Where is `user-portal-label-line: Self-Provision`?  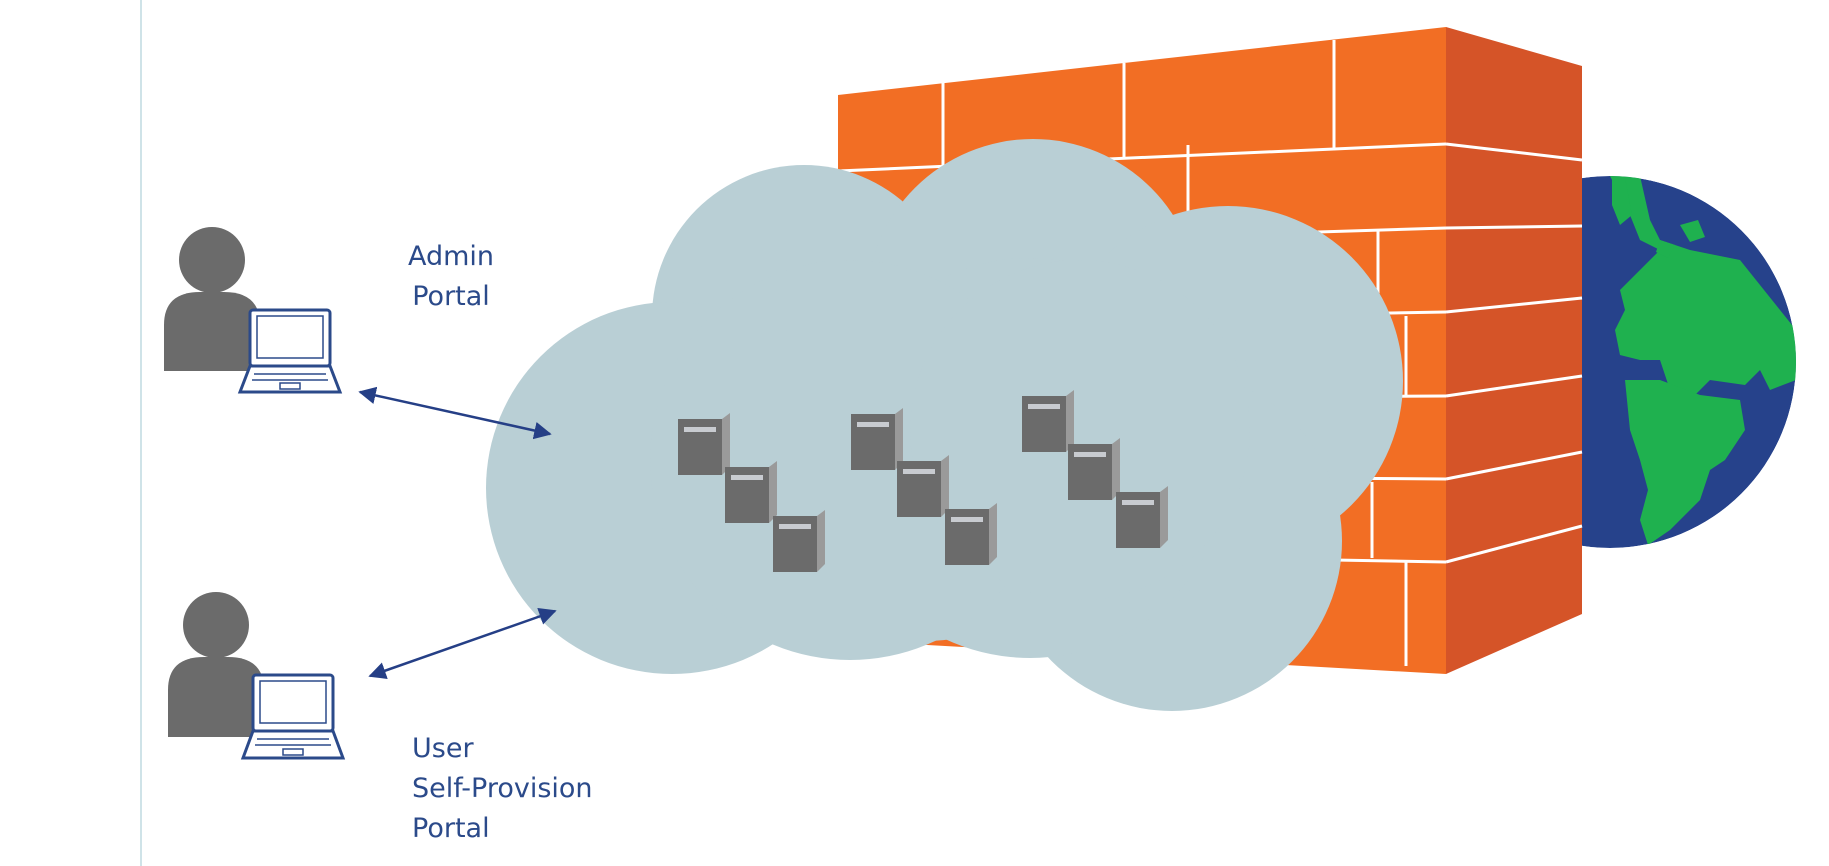
user-portal-label-line: Self-Provision is located at coordinates (502, 788).